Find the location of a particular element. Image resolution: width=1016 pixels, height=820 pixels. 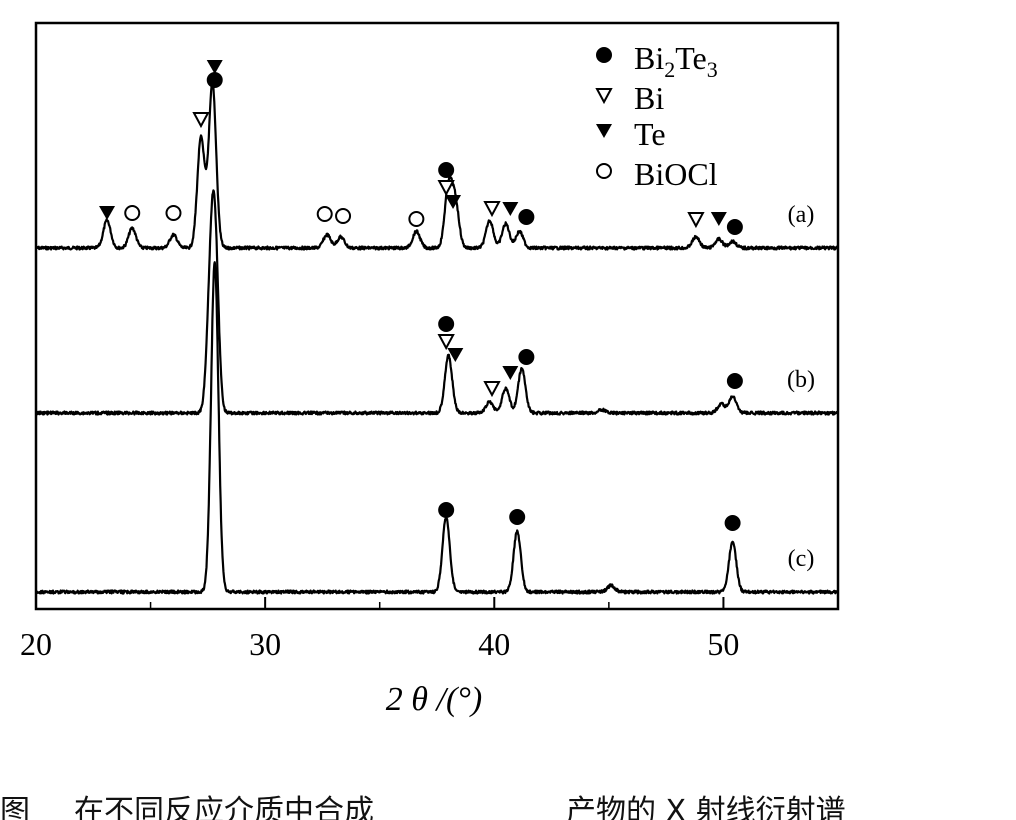

caption-suffix: 产物的 X 射线衍射谱 is located at coordinates (706, 807).